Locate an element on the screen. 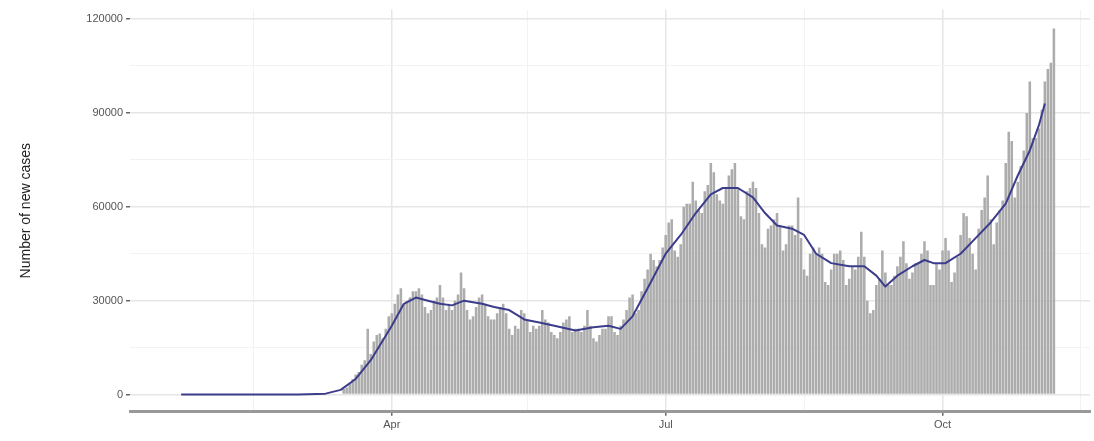 This screenshot has height=441, width=1094. y-tick-label: 30000 is located at coordinates (107, 299).